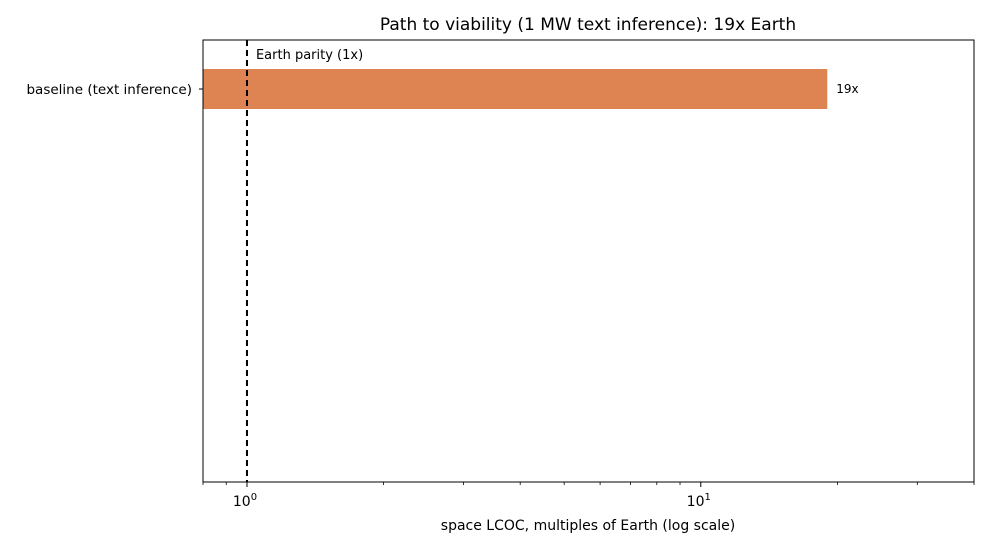 This screenshot has width=990, height=550. I want to click on x-tick-label: 101, so click(699, 501).